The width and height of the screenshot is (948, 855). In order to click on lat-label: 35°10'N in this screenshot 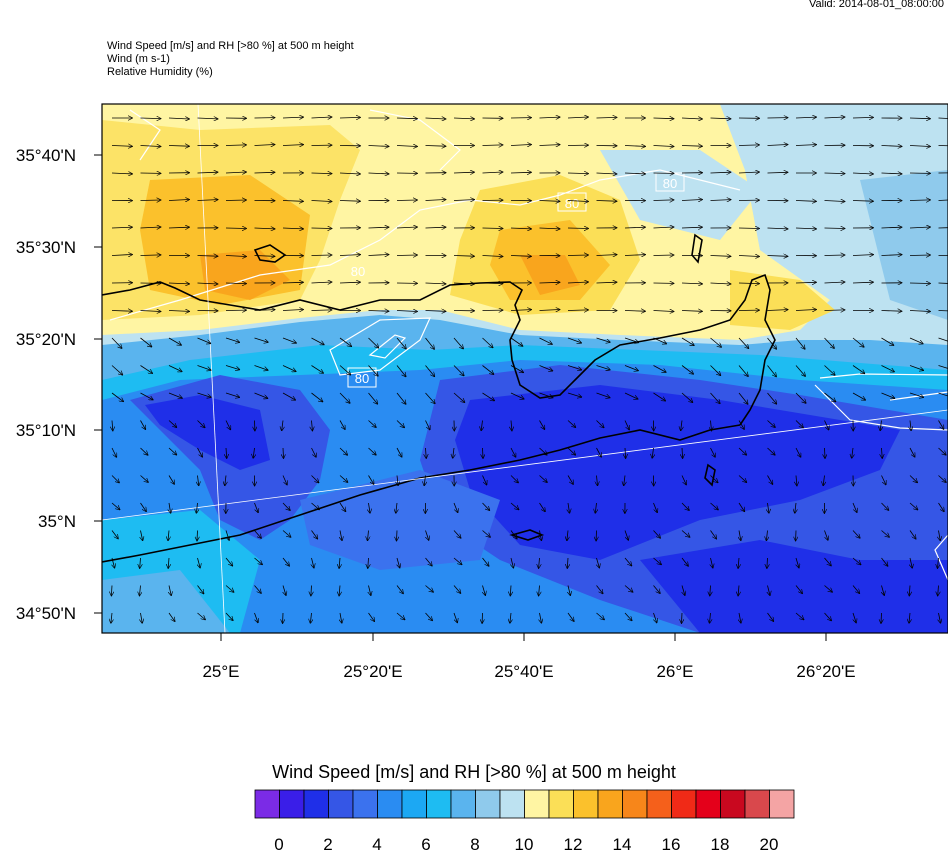, I will do `click(46, 430)`.